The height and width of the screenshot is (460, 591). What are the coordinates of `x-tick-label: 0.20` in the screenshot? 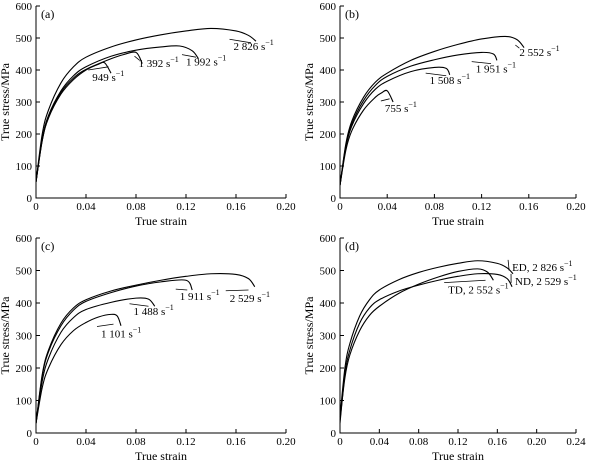 It's located at (537, 442).